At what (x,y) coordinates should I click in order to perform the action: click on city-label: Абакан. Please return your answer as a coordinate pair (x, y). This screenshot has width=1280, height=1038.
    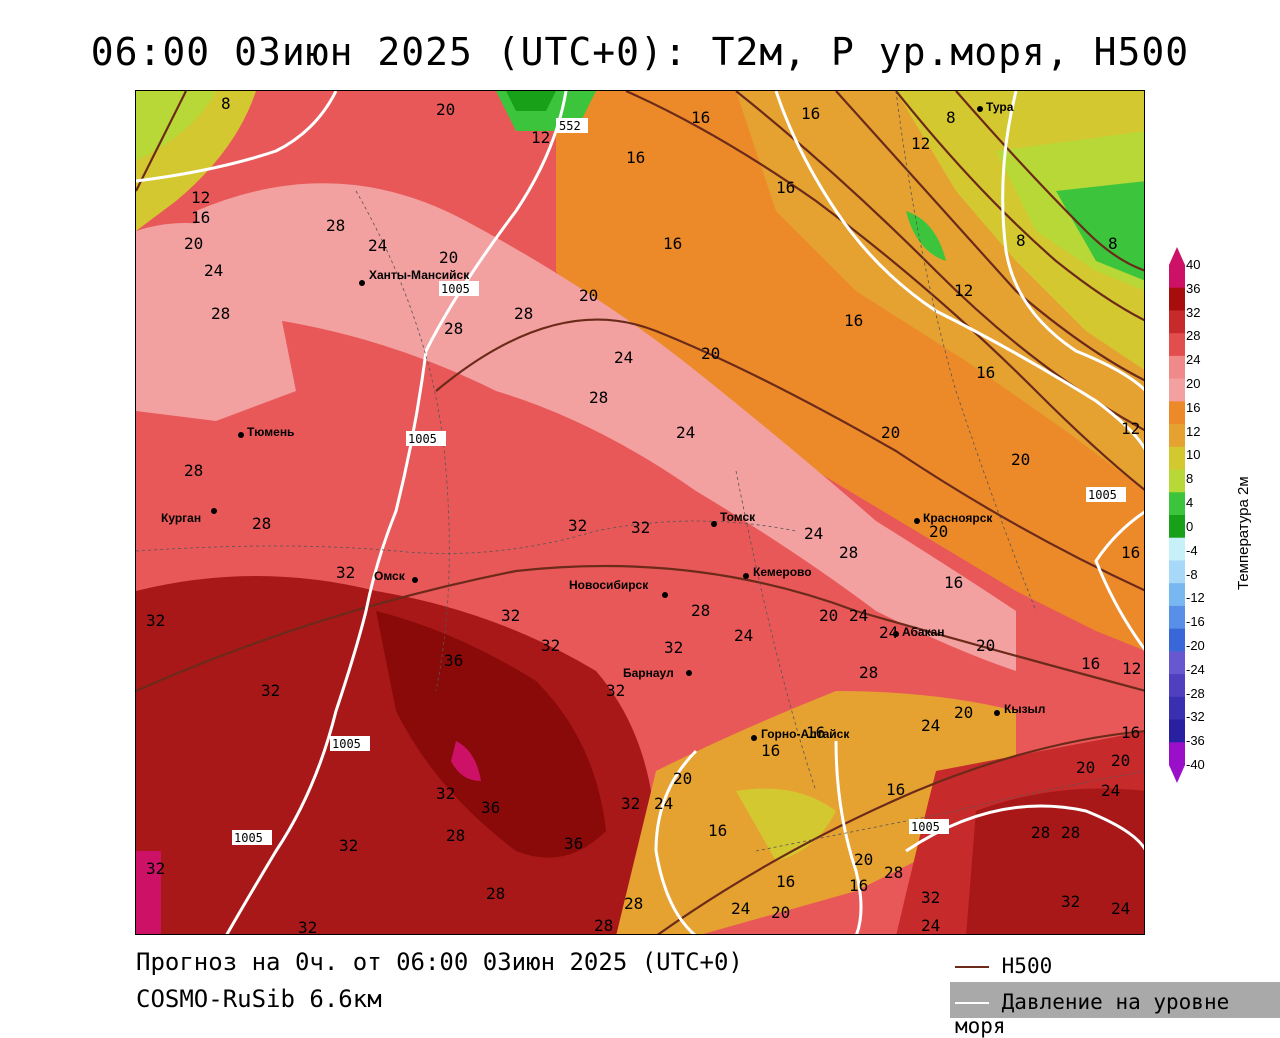
    Looking at the image, I should click on (923, 632).